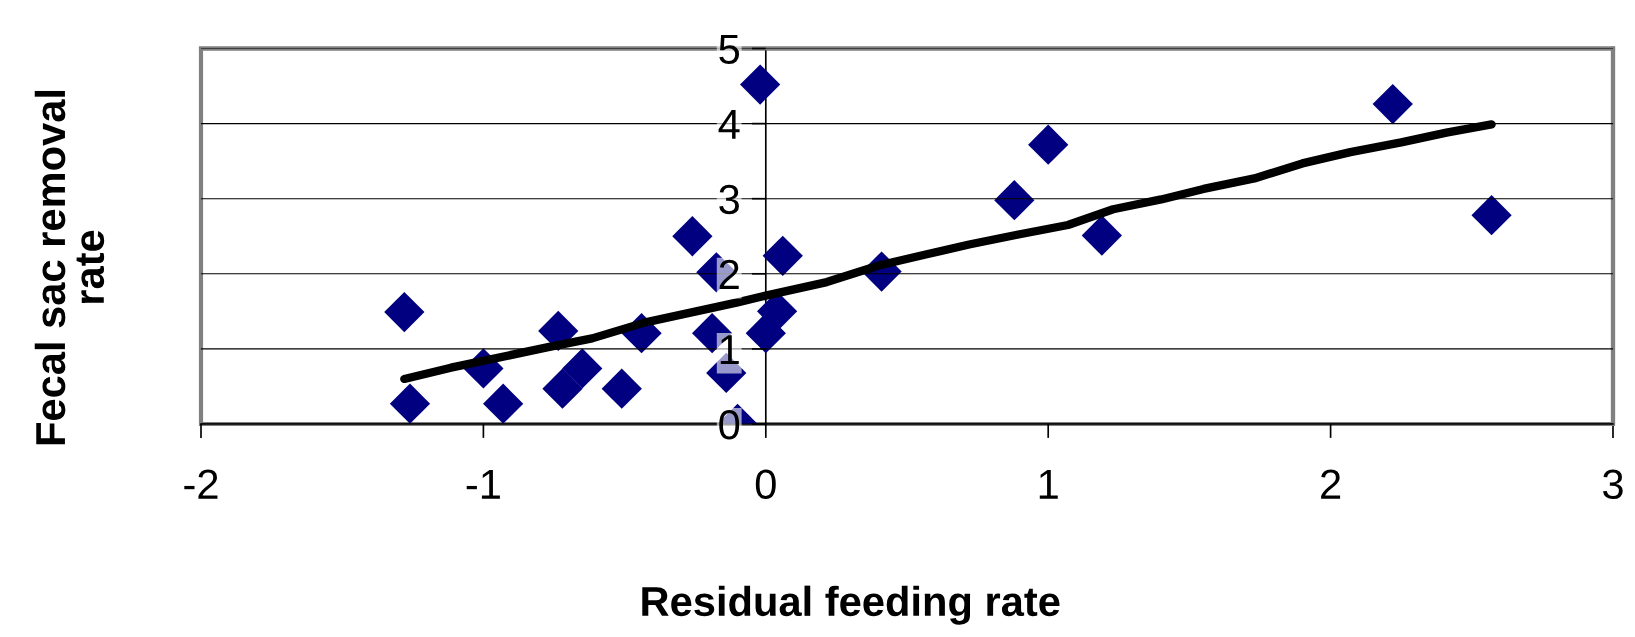 The image size is (1635, 637). I want to click on y-tick-label: 5, so click(729, 49).